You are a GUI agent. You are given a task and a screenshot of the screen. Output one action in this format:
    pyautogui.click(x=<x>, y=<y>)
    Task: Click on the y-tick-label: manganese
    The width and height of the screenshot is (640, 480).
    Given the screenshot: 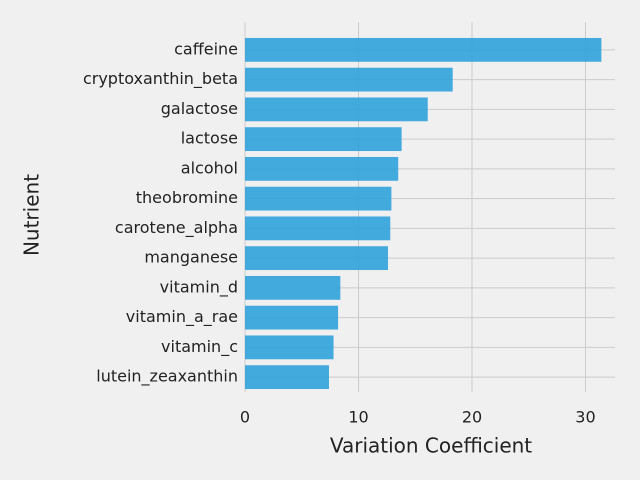 What is the action you would take?
    pyautogui.click(x=191, y=257)
    